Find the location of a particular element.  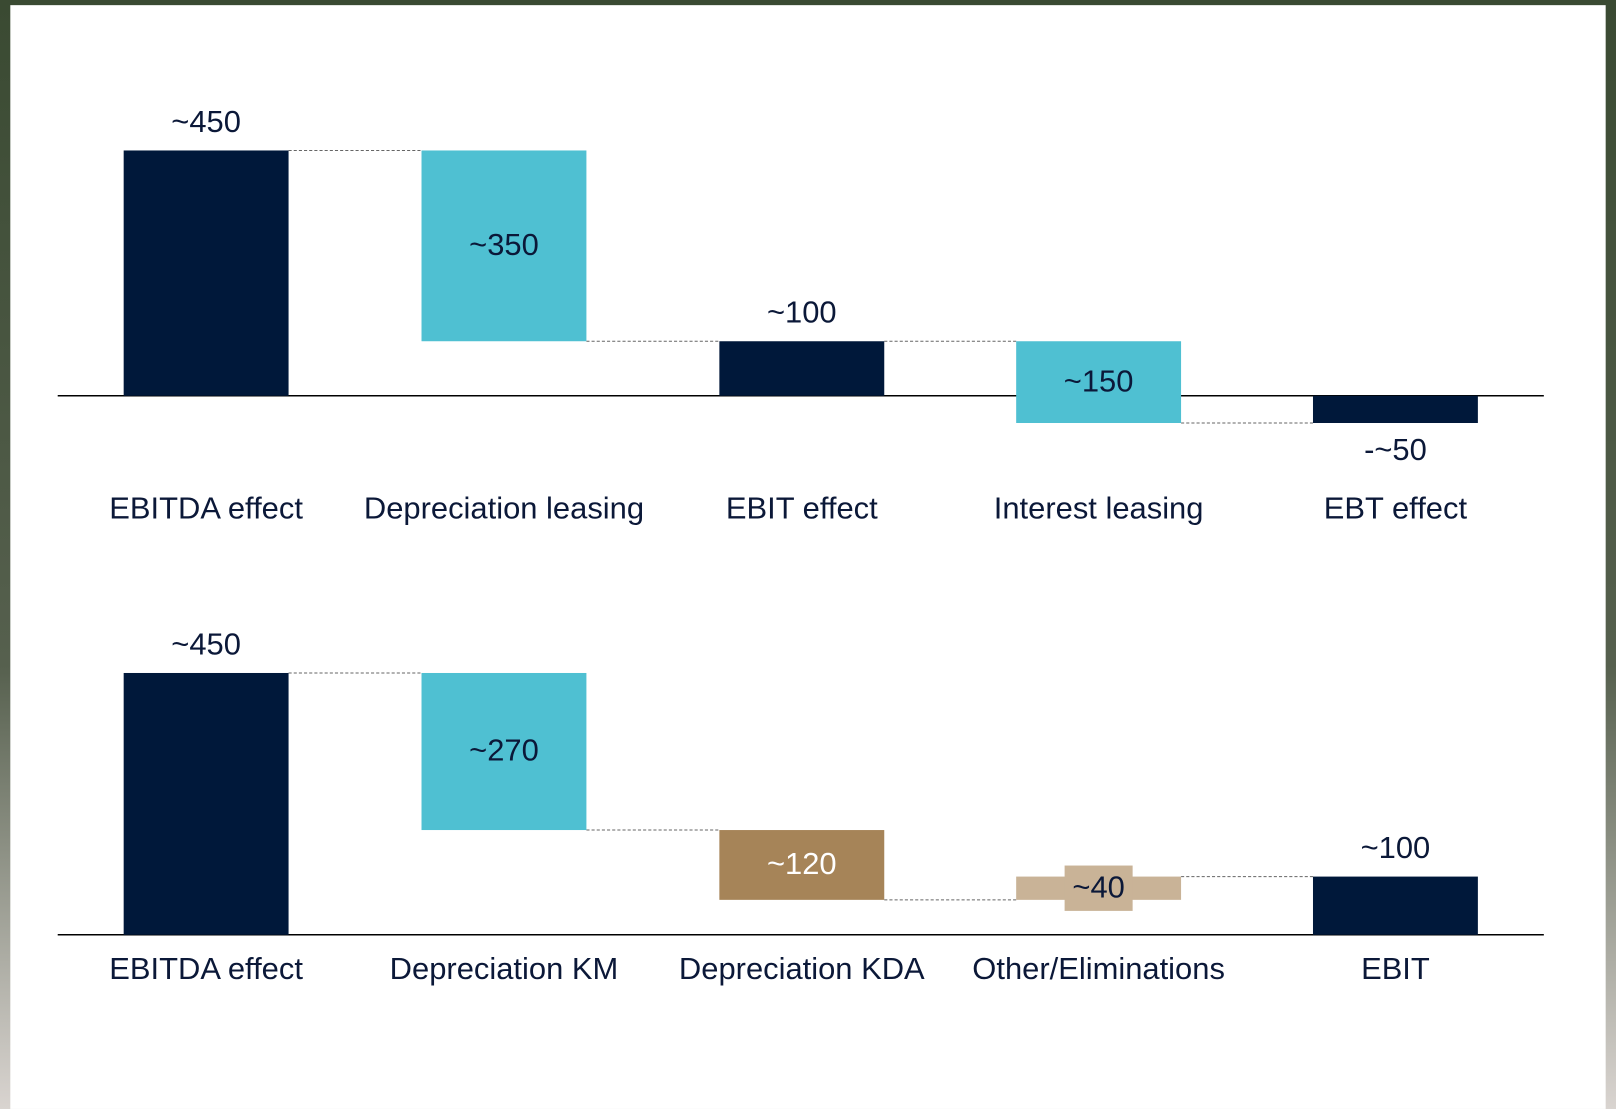

category-label: EBT effect is located at coordinates (1395, 508).